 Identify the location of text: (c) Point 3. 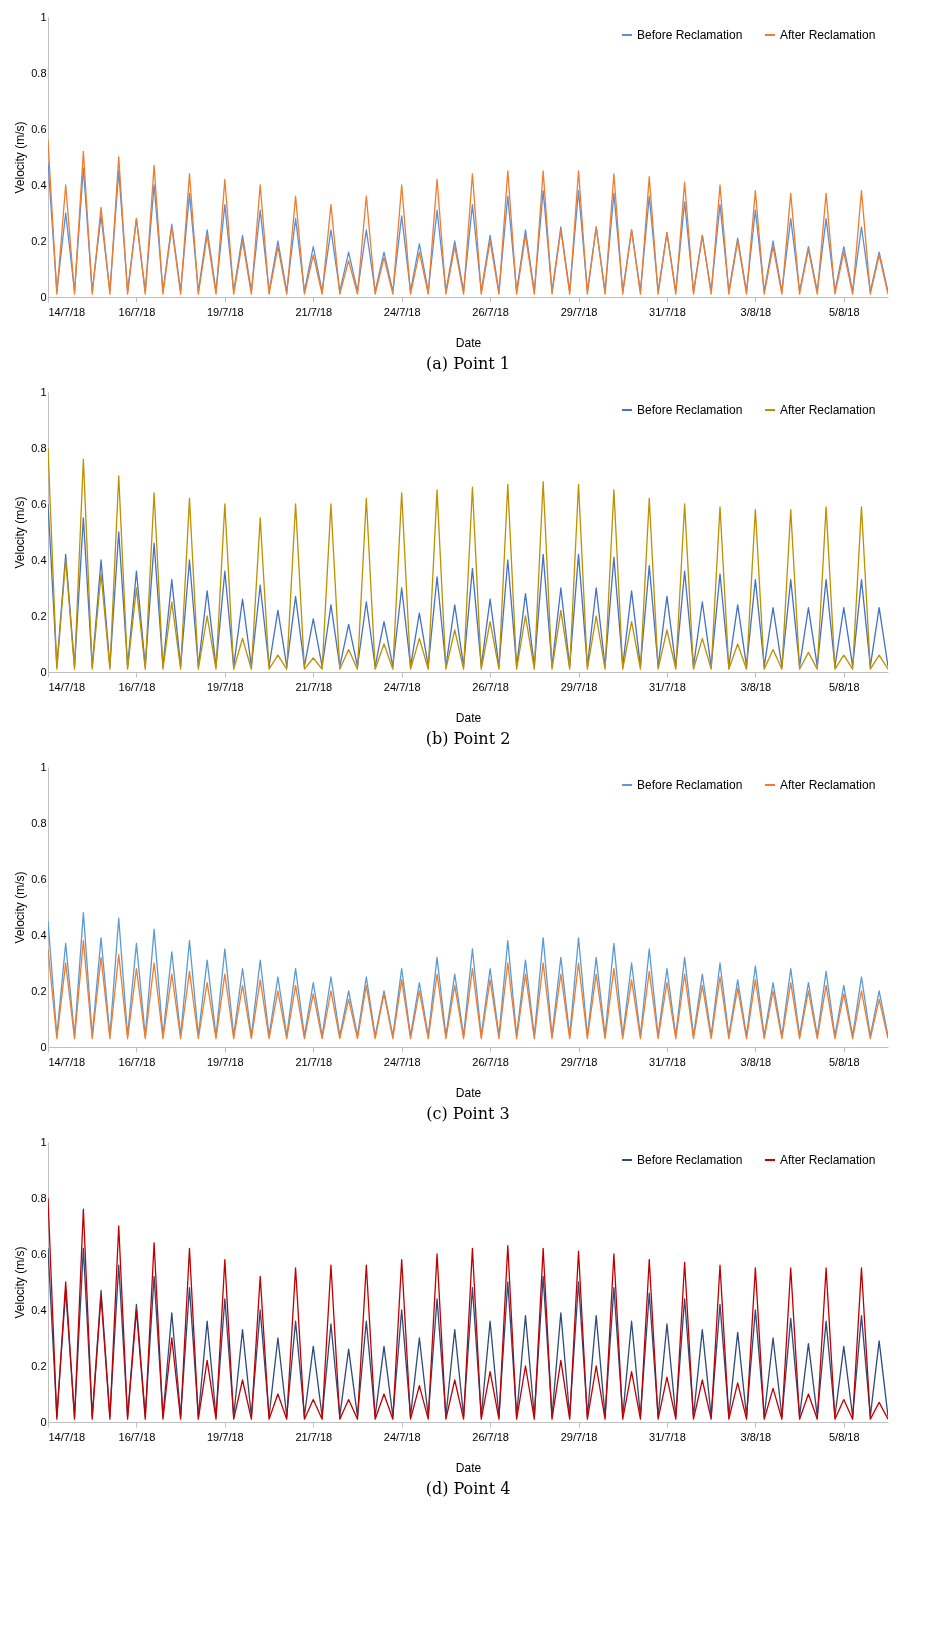
(468, 1113).